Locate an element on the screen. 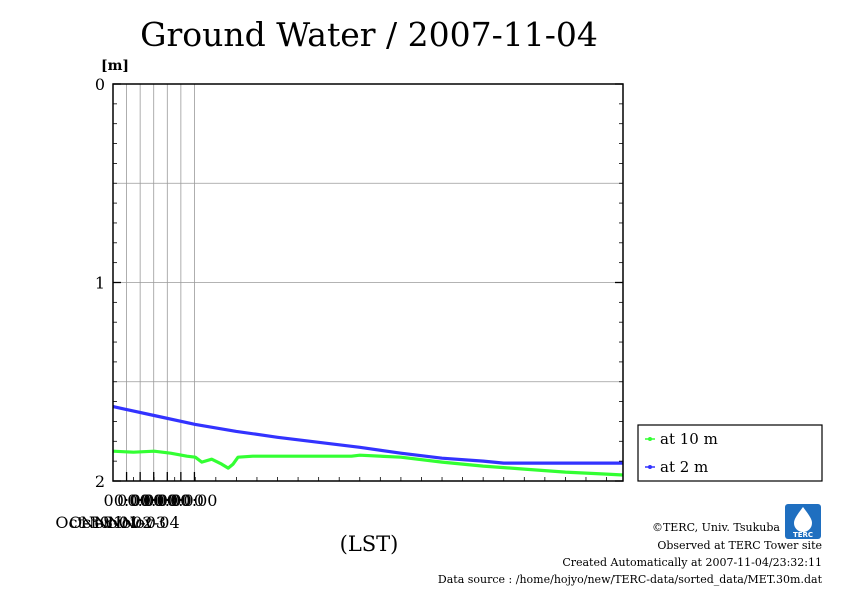  observed-text: Observed at TERC Tower site is located at coordinates (739, 545).